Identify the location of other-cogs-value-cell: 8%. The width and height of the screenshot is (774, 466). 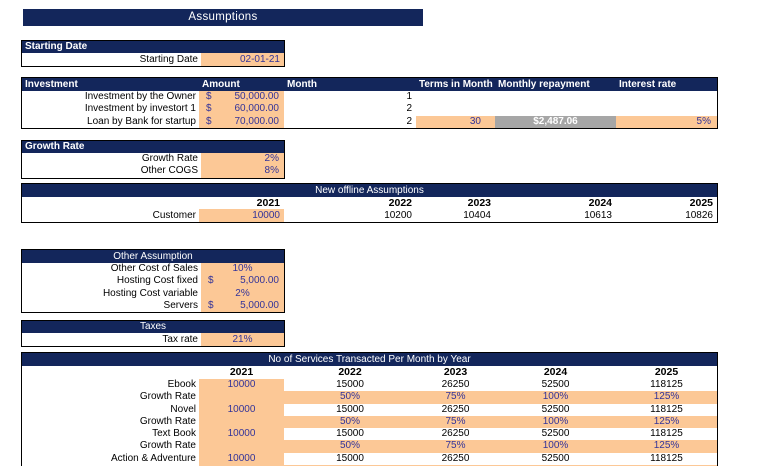
(242, 171).